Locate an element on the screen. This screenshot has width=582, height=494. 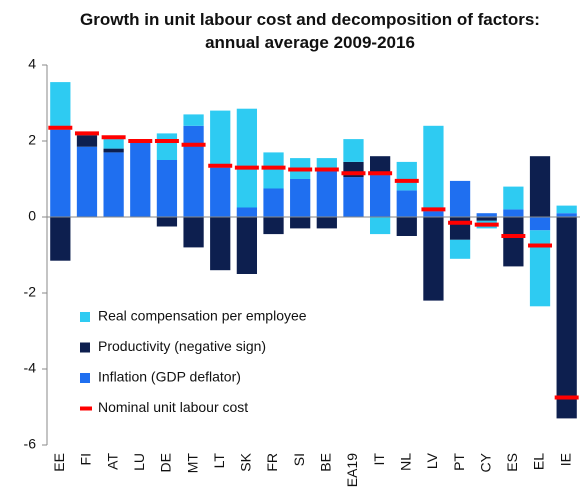
x-tick-label: SI is located at coordinates (299, 459).